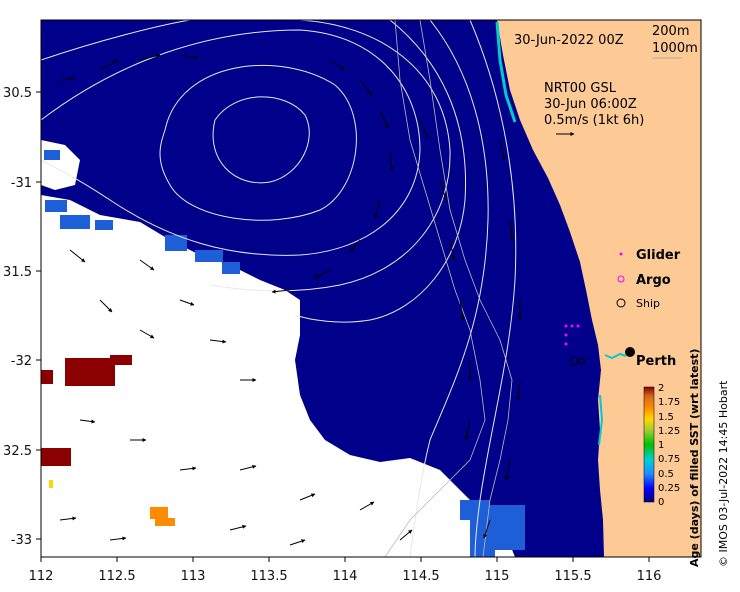  Describe the element at coordinates (580, 88) in the screenshot. I see `current-source: NRT00 GSL` at that location.